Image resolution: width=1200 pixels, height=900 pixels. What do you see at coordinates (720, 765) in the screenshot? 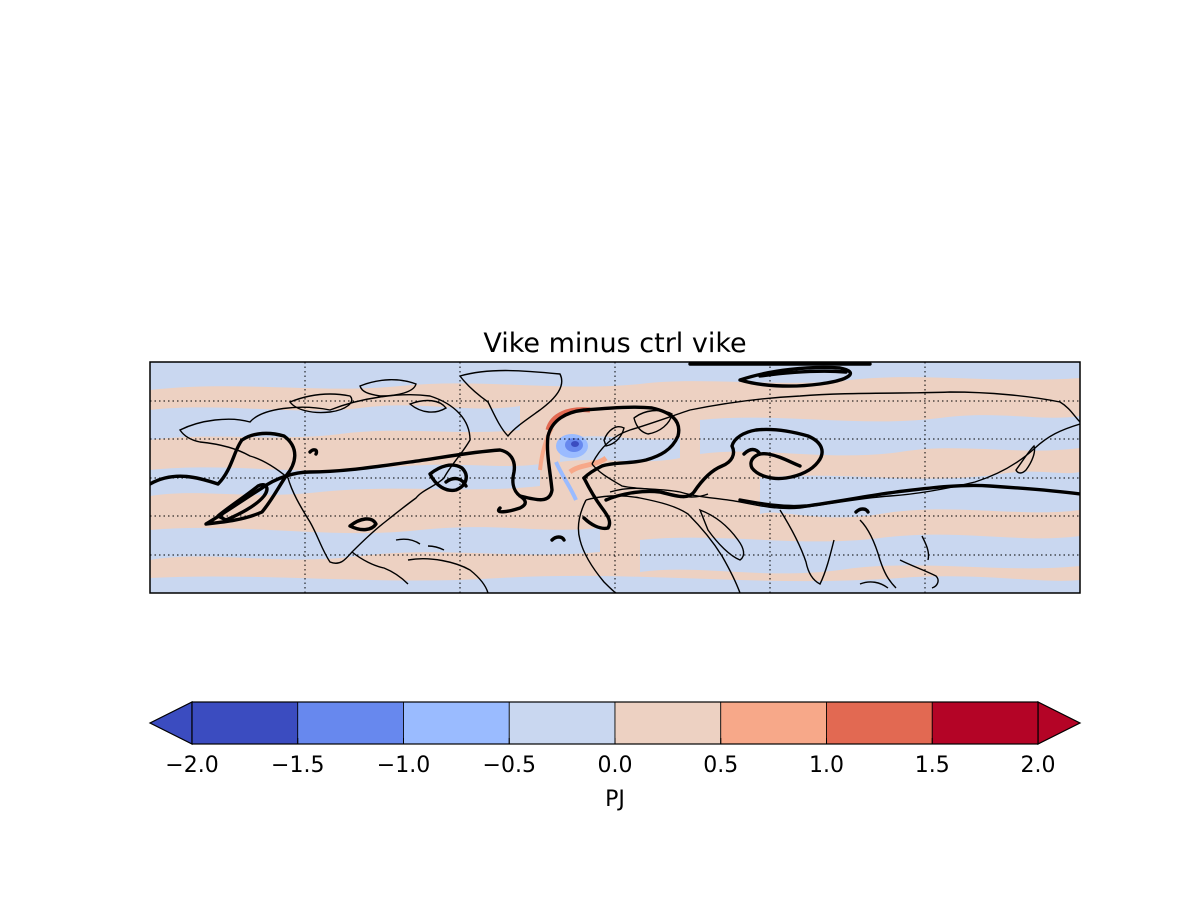
I see `colorbar-tick-label: 0.5` at bounding box center [720, 765].